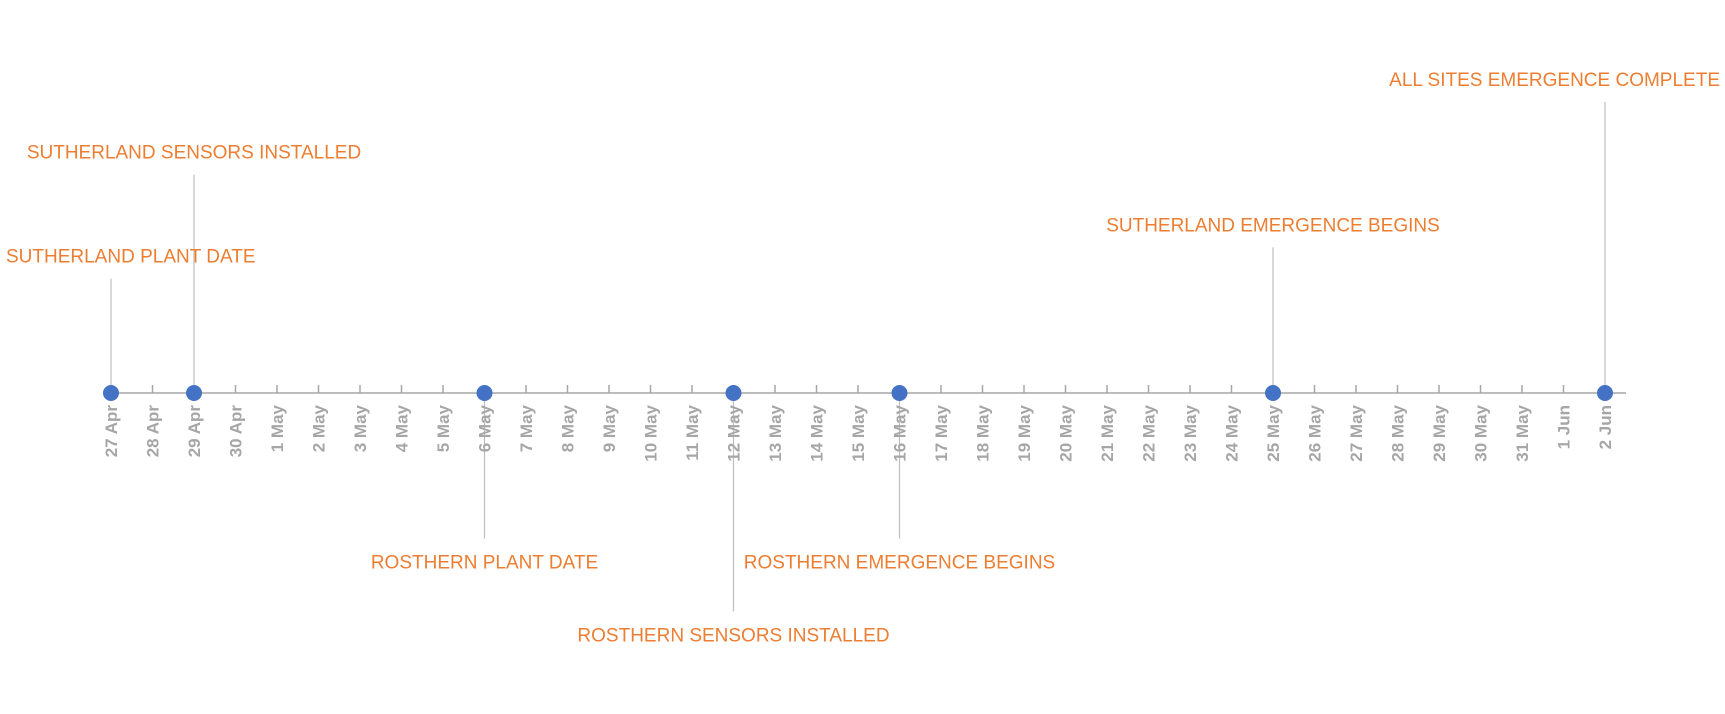  What do you see at coordinates (236, 431) in the screenshot?
I see `axis-tick-label: 30 Apr` at bounding box center [236, 431].